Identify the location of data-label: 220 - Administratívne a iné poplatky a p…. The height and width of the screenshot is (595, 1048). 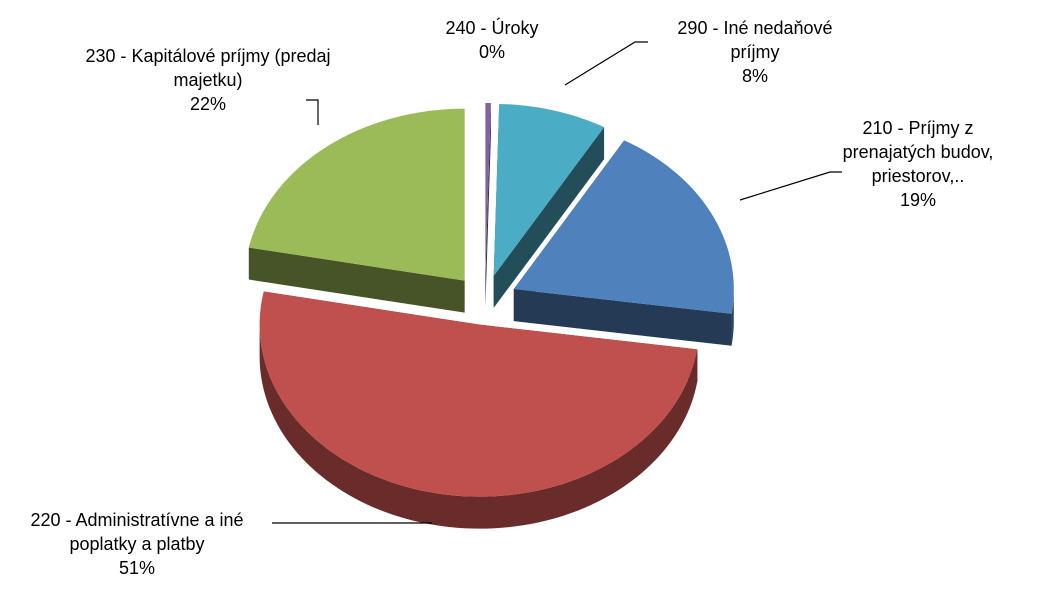
(137, 544).